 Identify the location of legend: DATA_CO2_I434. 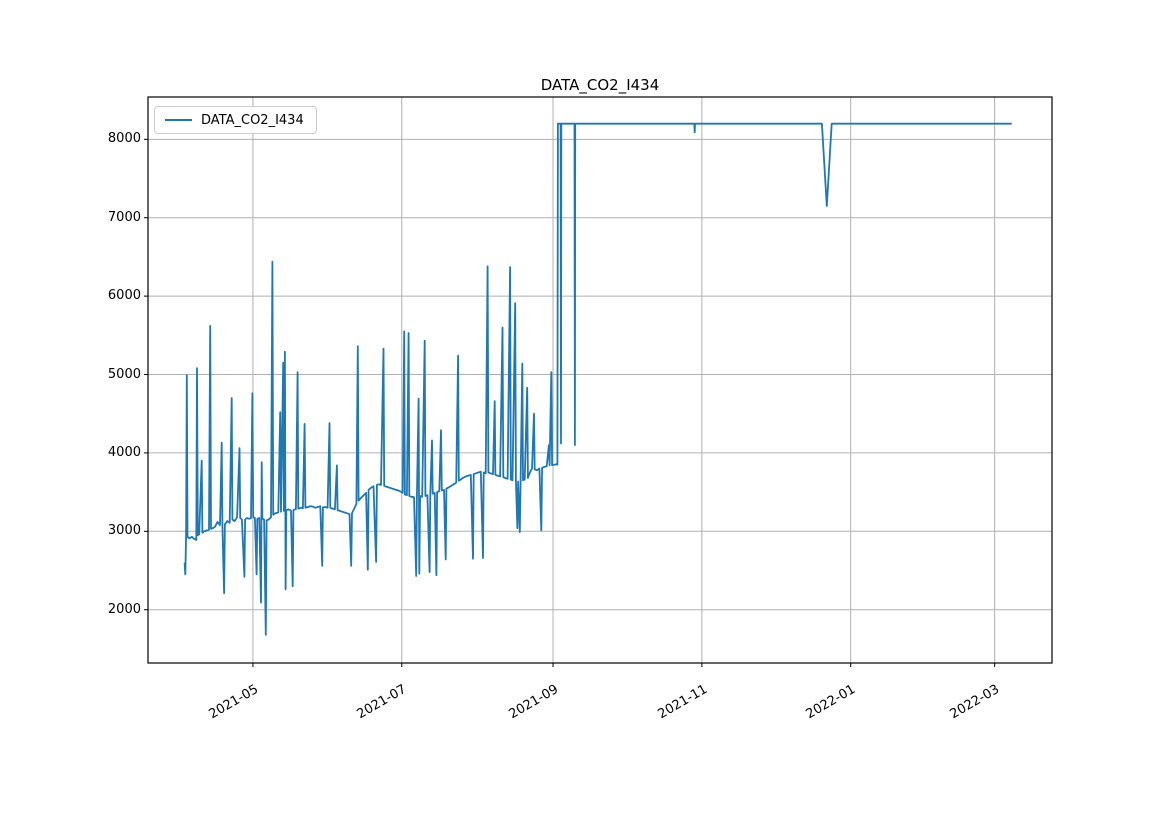
(235, 120).